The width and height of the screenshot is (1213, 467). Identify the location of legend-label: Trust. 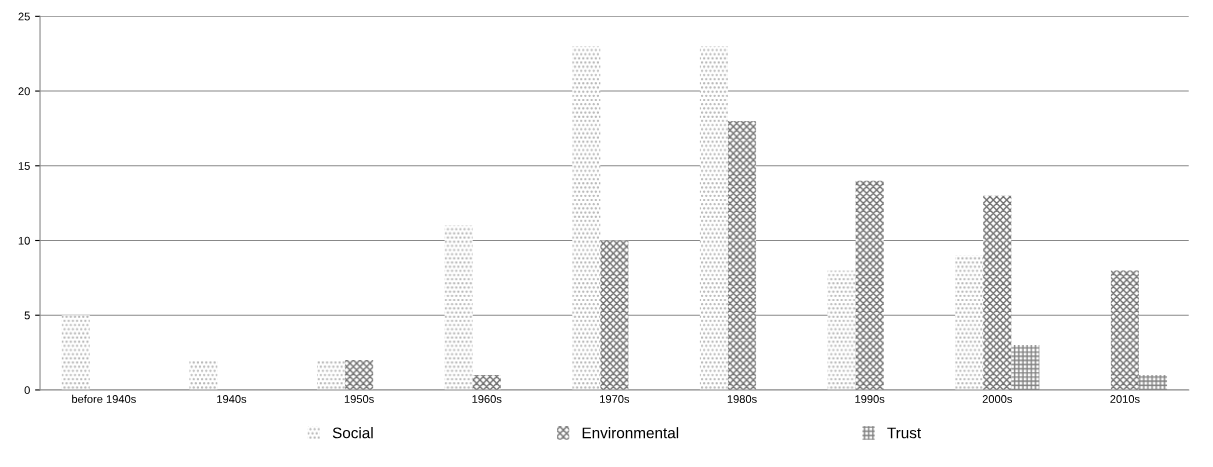
(904, 433).